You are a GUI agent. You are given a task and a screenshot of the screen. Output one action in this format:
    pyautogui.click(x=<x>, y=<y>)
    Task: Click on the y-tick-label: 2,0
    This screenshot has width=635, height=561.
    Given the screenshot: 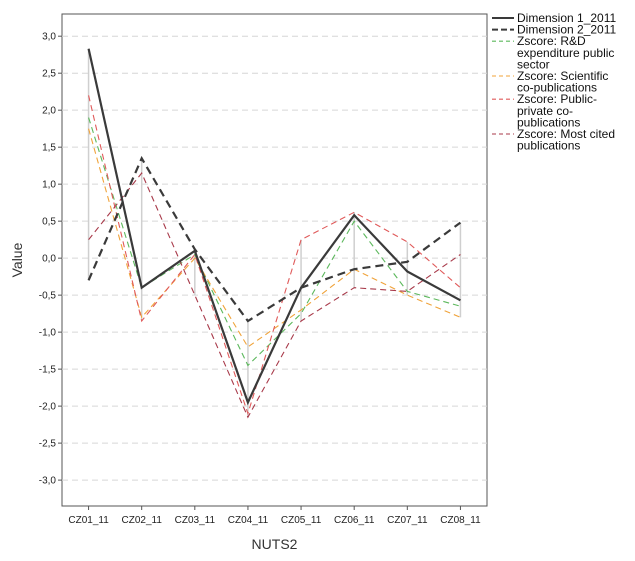 What is the action you would take?
    pyautogui.click(x=49, y=111)
    